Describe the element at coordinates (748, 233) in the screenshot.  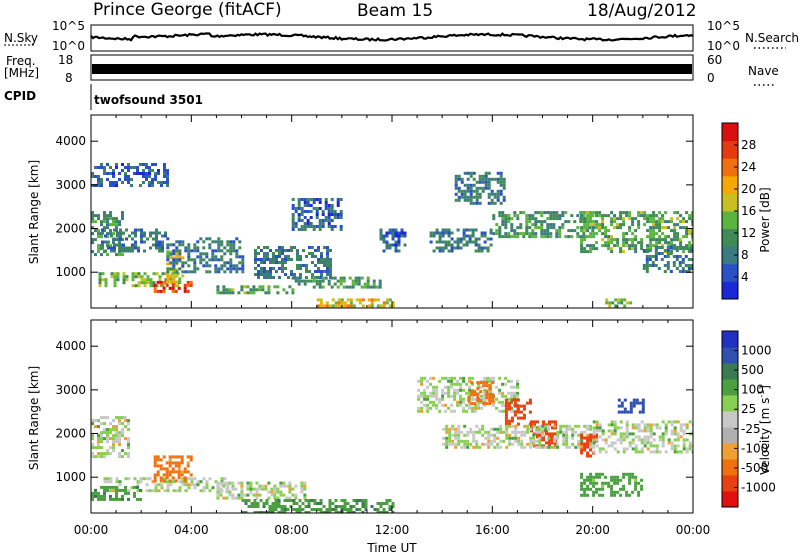
I see `power-colorbar-tick-label: 12` at that location.